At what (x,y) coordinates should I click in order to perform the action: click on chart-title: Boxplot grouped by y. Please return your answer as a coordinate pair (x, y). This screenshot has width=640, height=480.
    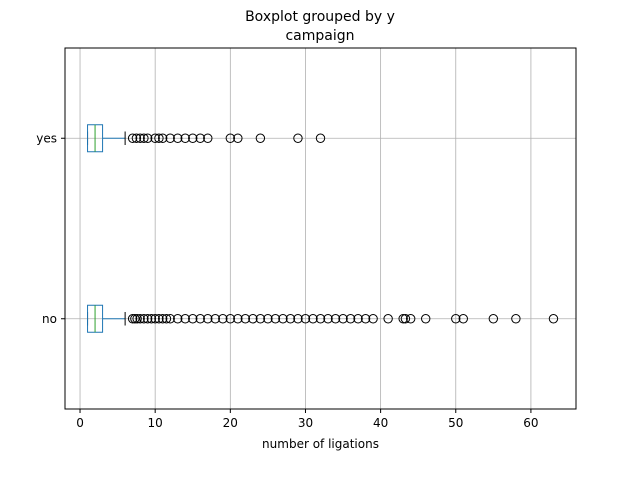
    Looking at the image, I should click on (320, 17).